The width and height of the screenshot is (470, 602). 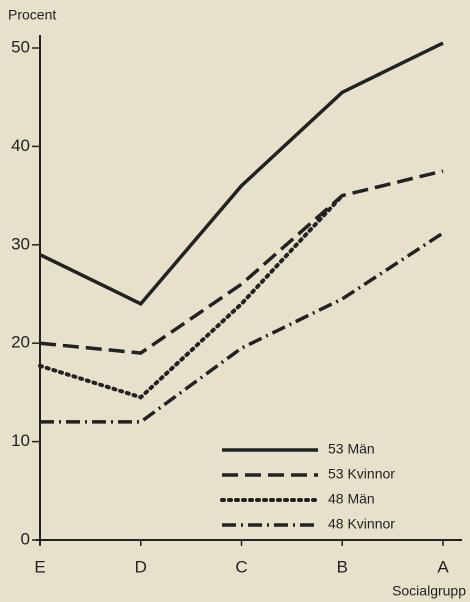 I want to click on x-tick-label: D, so click(x=141, y=566).